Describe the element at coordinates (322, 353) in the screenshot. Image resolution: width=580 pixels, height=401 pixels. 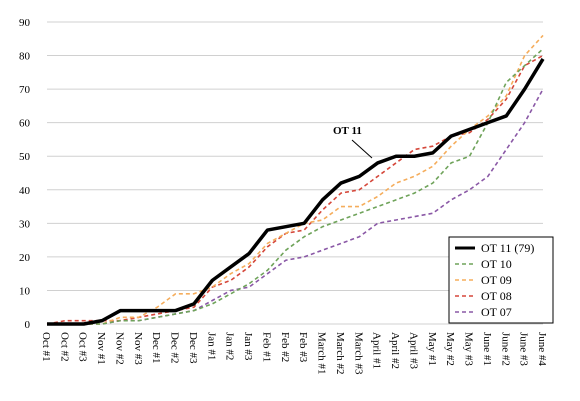
I see `x-tick-label: March #1` at that location.